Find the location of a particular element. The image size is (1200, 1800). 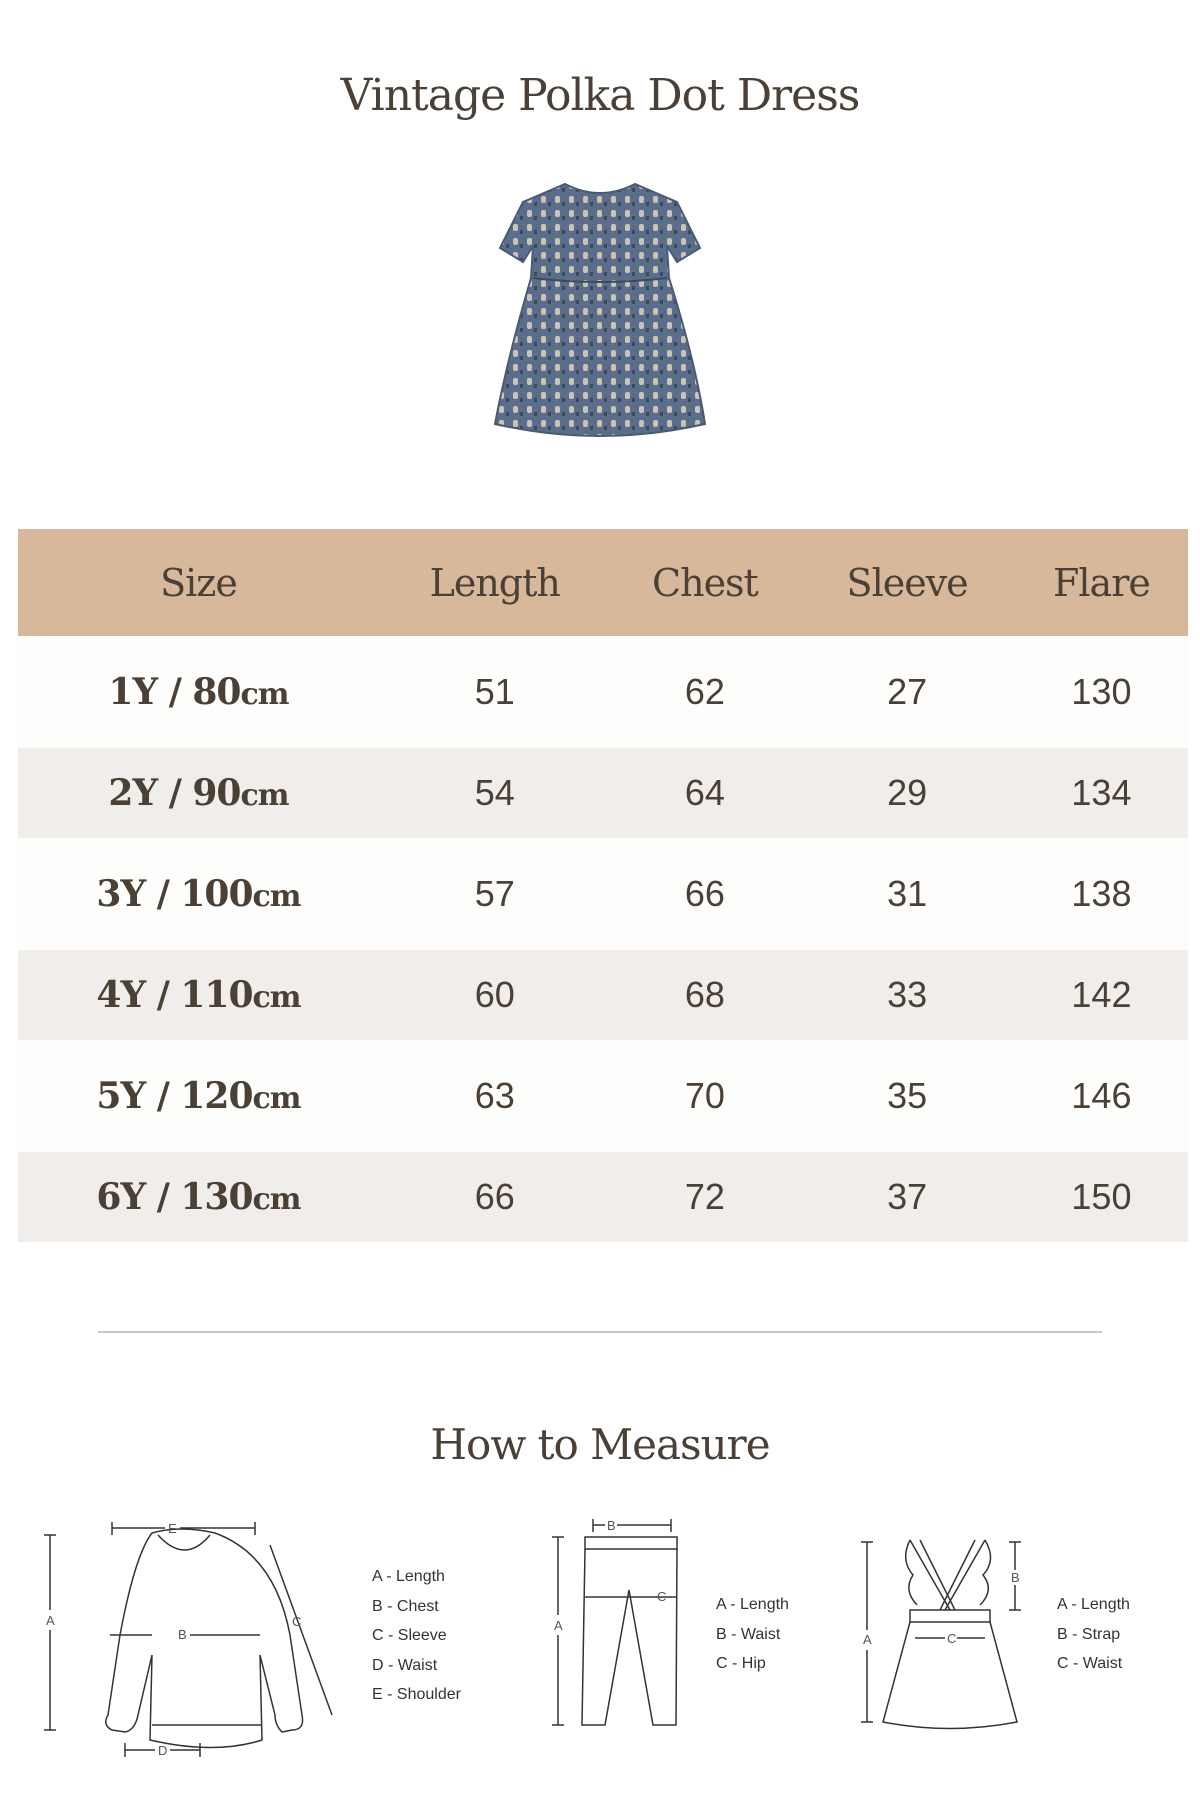

size-value: 1Y / 80 is located at coordinates (174, 692).